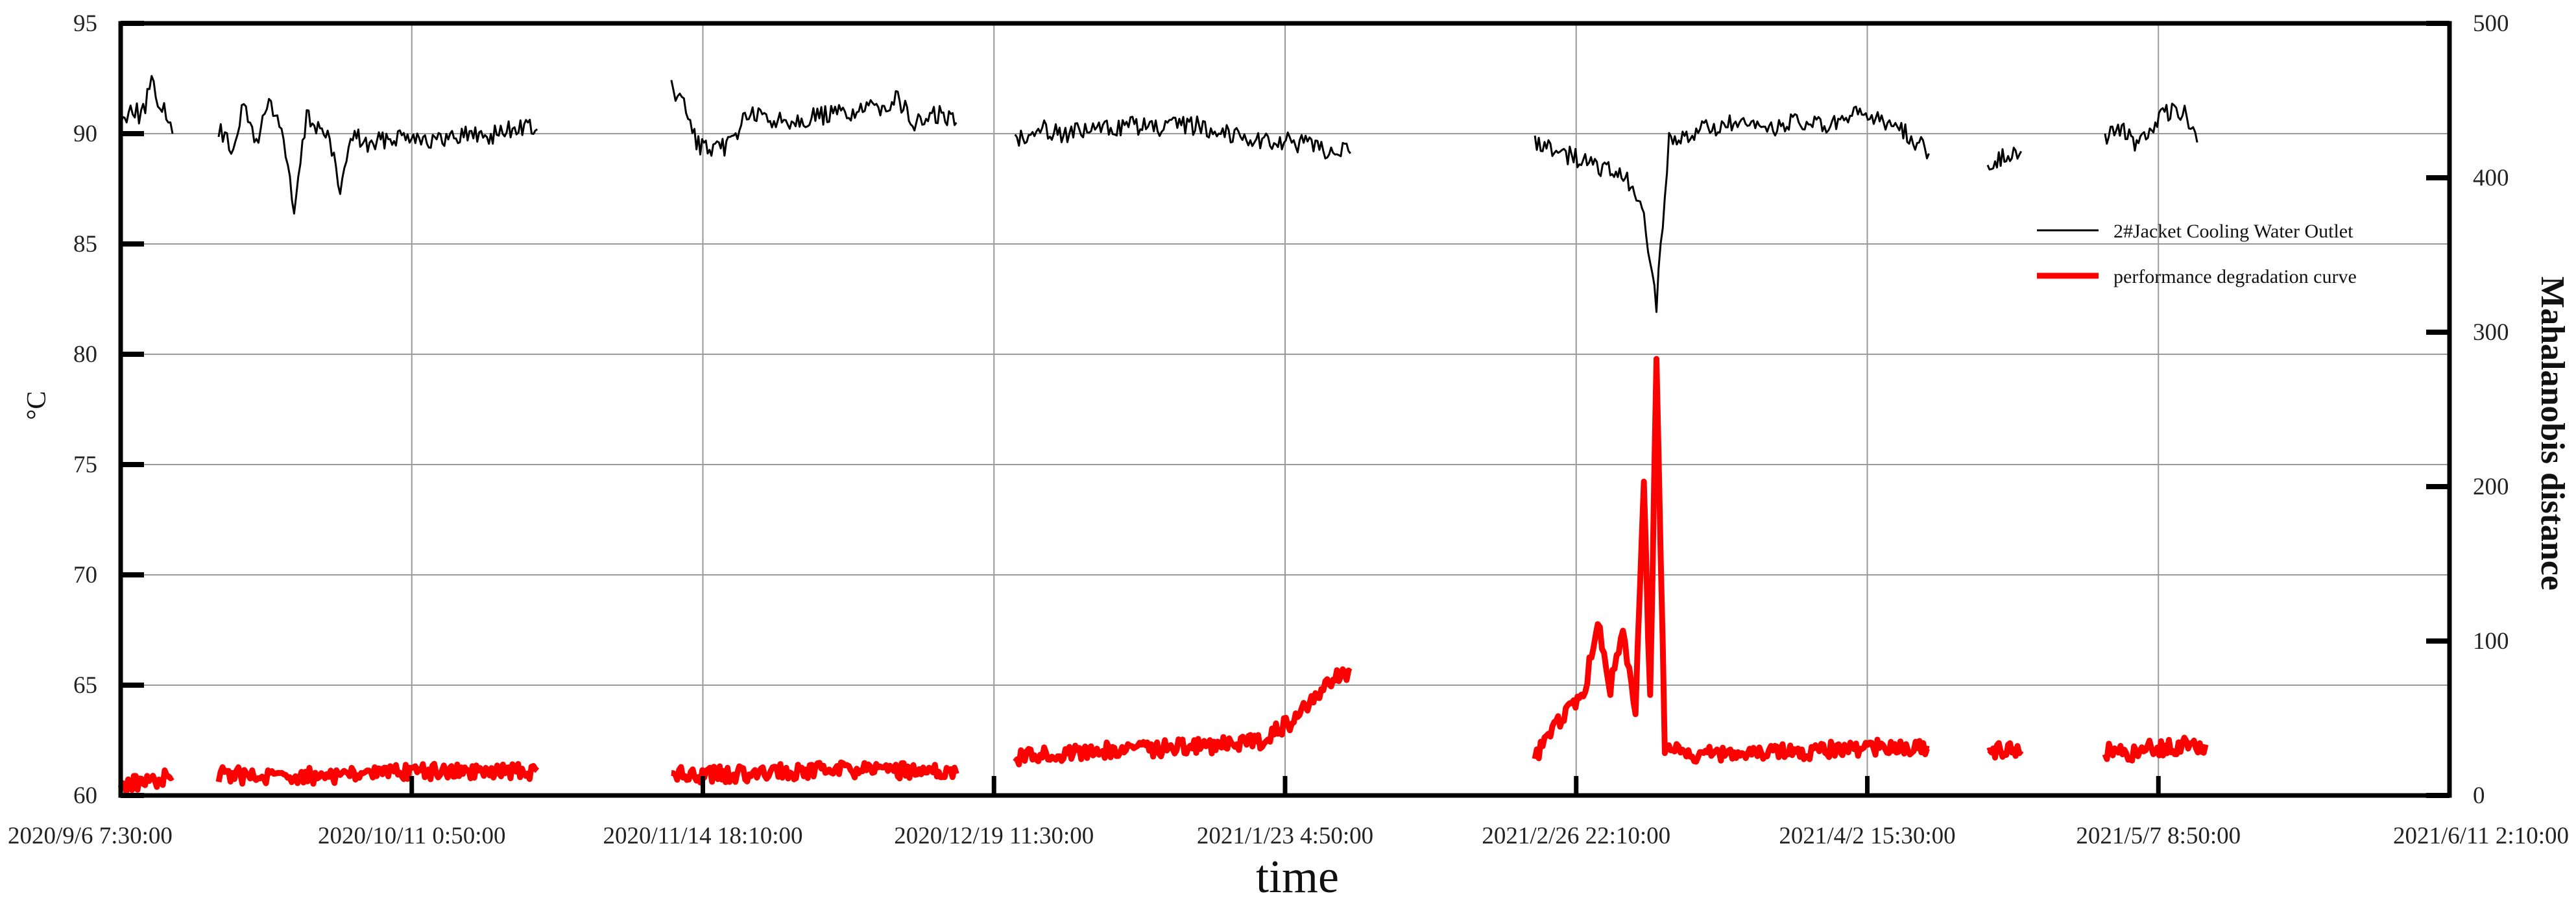 This screenshot has height=909, width=2576. I want to click on x-tick-label: 2020/9/6 7:30:00, so click(90, 836).